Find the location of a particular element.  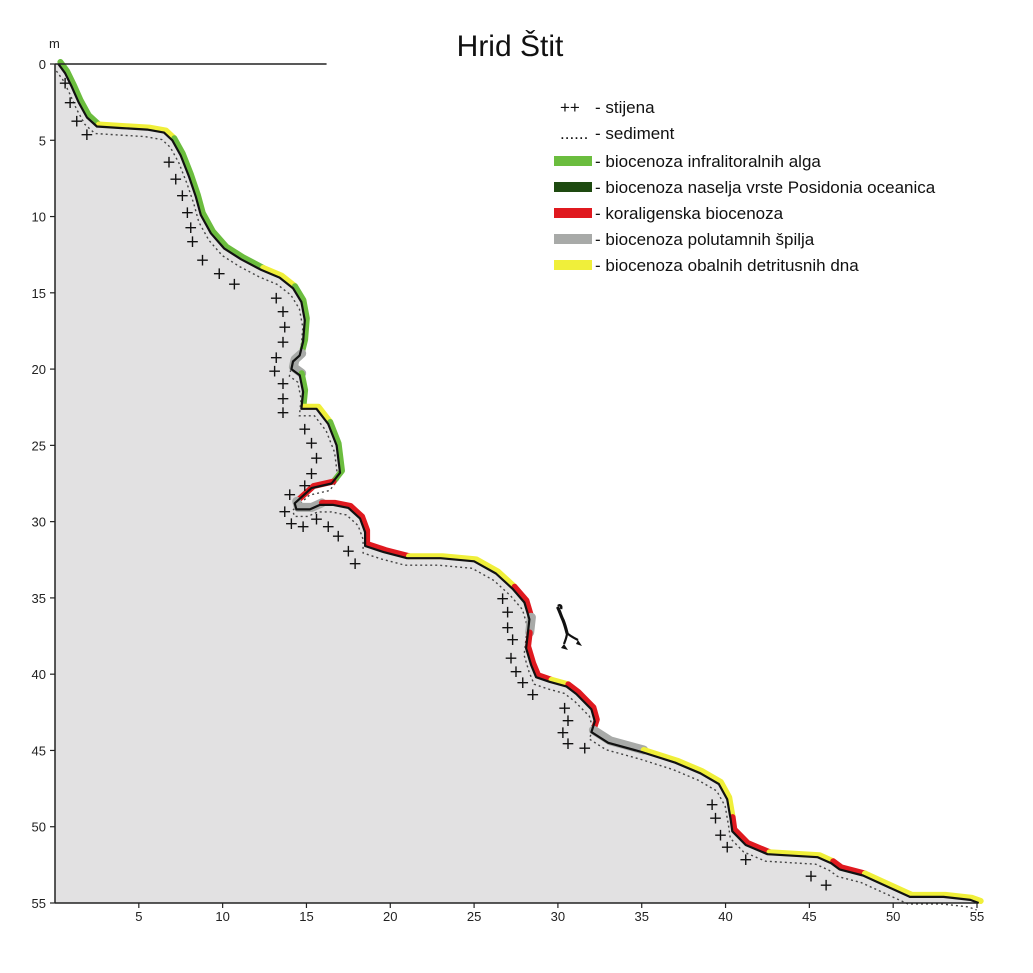

legend-item: ++ - stijena is located at coordinates (607, 107).